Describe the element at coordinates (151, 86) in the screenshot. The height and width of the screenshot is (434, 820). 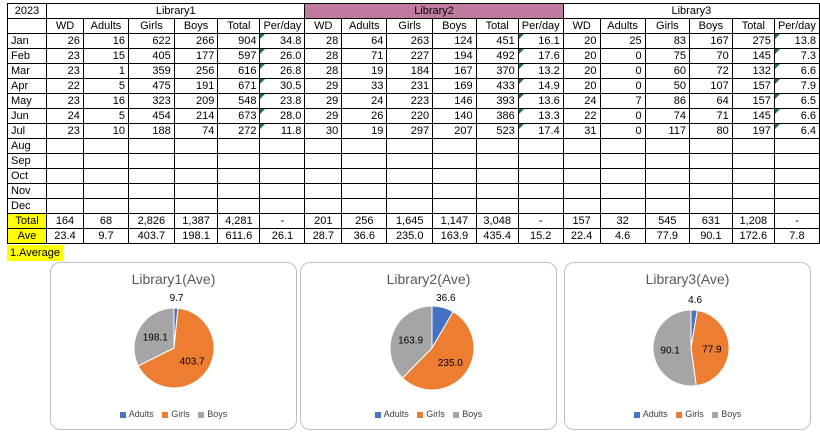
I see `table-cell: 475` at that location.